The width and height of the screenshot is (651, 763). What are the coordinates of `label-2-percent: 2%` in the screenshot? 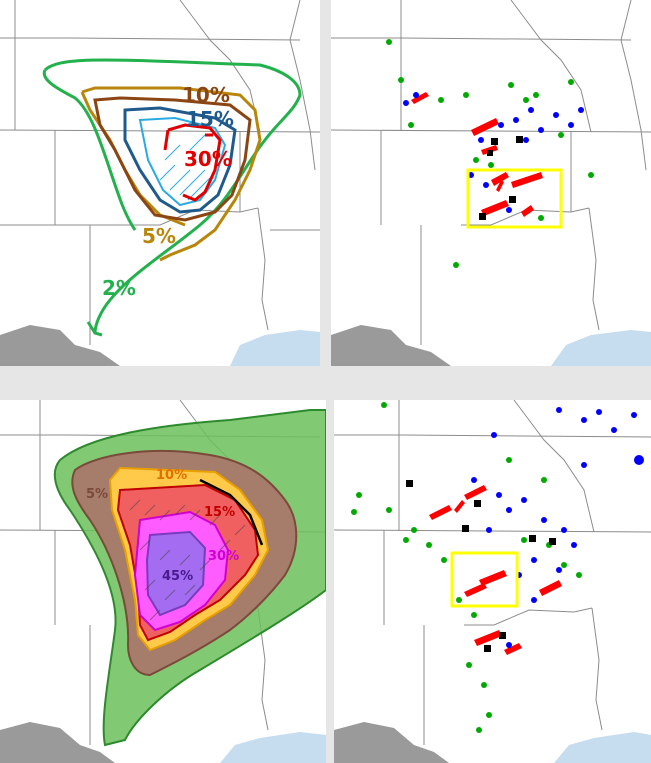 It's located at (119, 288).